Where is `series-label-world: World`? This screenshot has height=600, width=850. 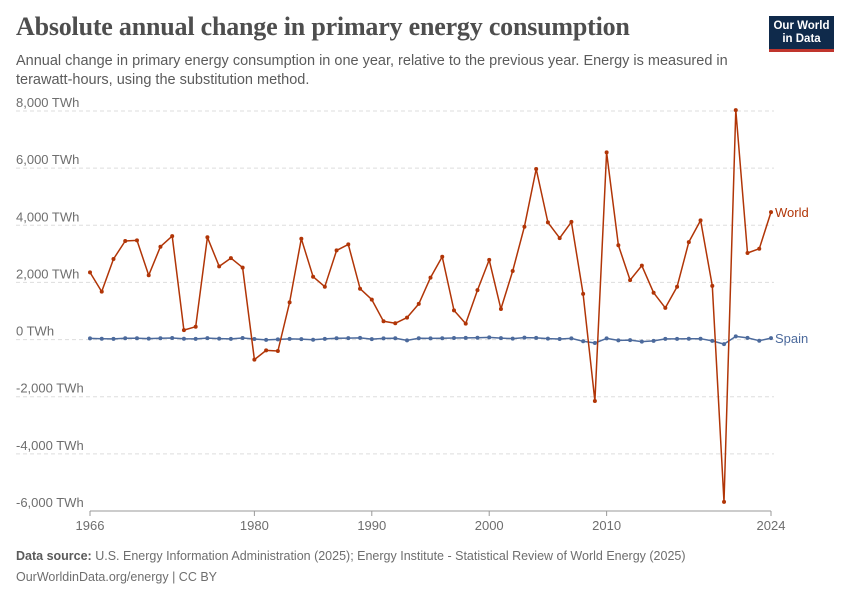
series-label-world: World is located at coordinates (792, 212).